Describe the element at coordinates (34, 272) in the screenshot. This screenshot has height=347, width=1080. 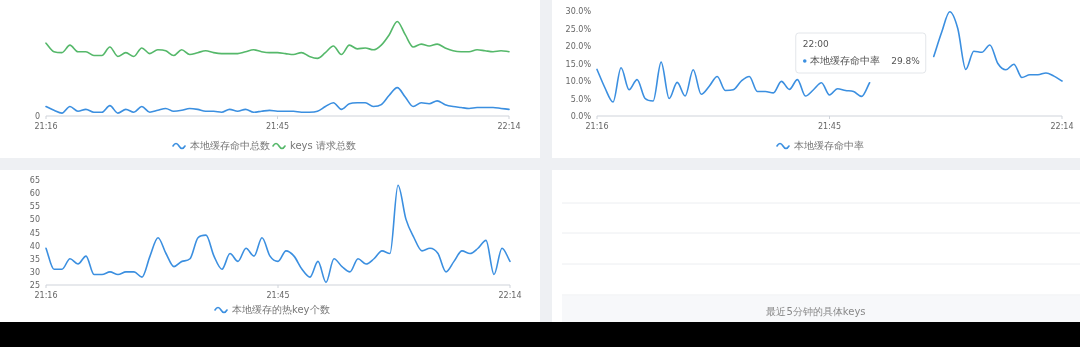
I see `y-tick-label: 30` at that location.